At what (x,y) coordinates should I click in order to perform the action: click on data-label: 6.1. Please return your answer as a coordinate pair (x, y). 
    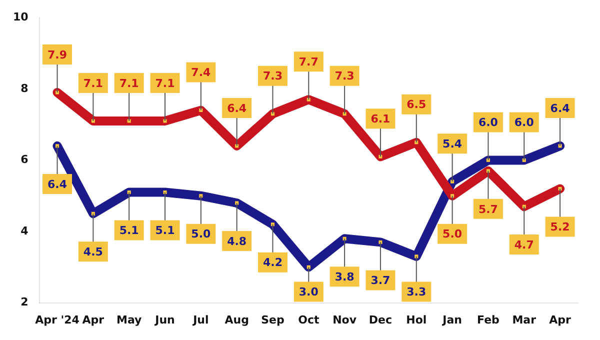
    Looking at the image, I should click on (380, 119).